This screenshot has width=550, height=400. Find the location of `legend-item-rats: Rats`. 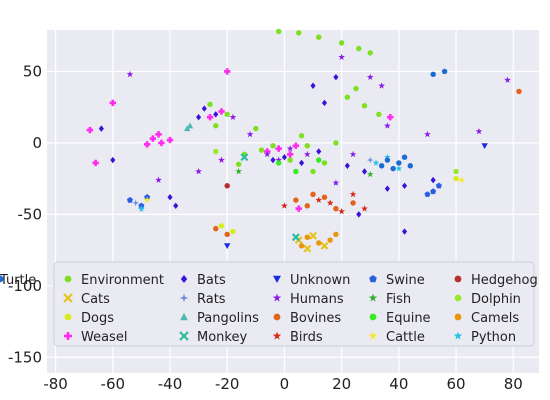

legend-item-rats: Rats is located at coordinates (202, 299).